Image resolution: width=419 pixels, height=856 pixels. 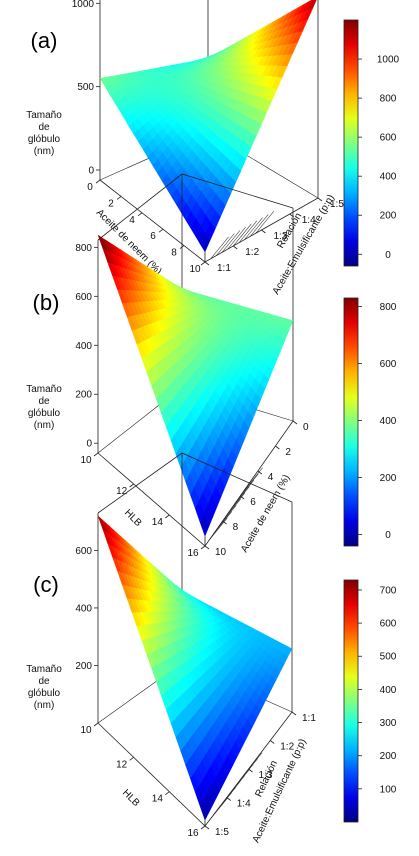 I want to click on y-tick-label: 6, so click(x=253, y=502).